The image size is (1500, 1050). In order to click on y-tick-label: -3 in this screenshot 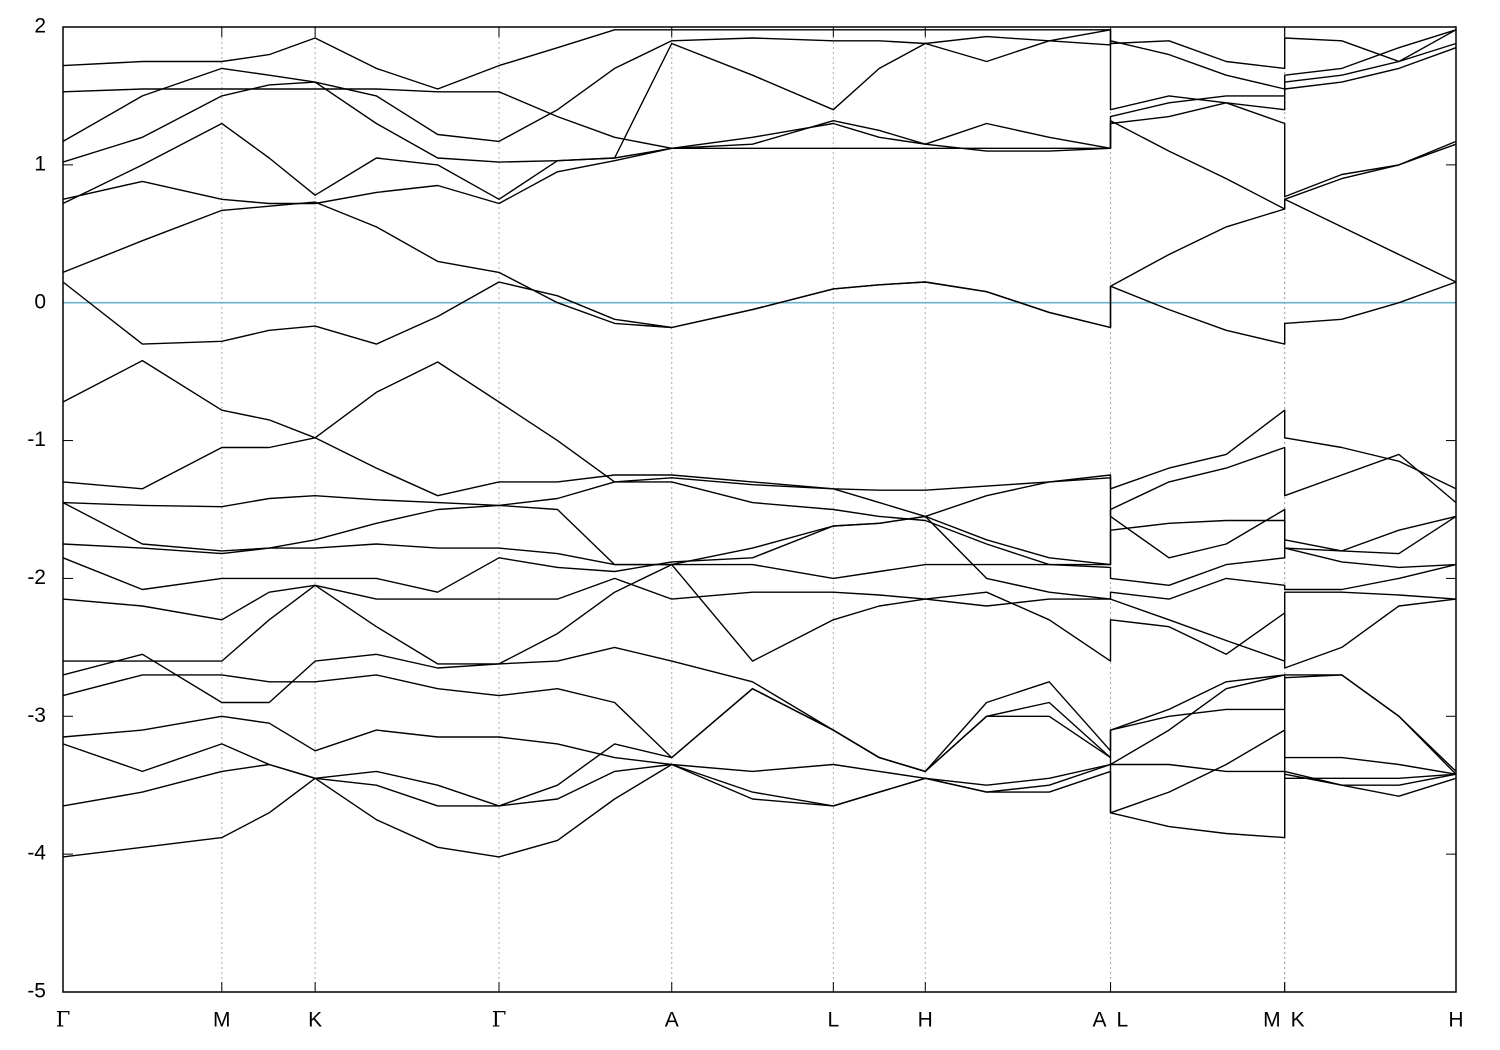, I will do `click(36, 715)`.